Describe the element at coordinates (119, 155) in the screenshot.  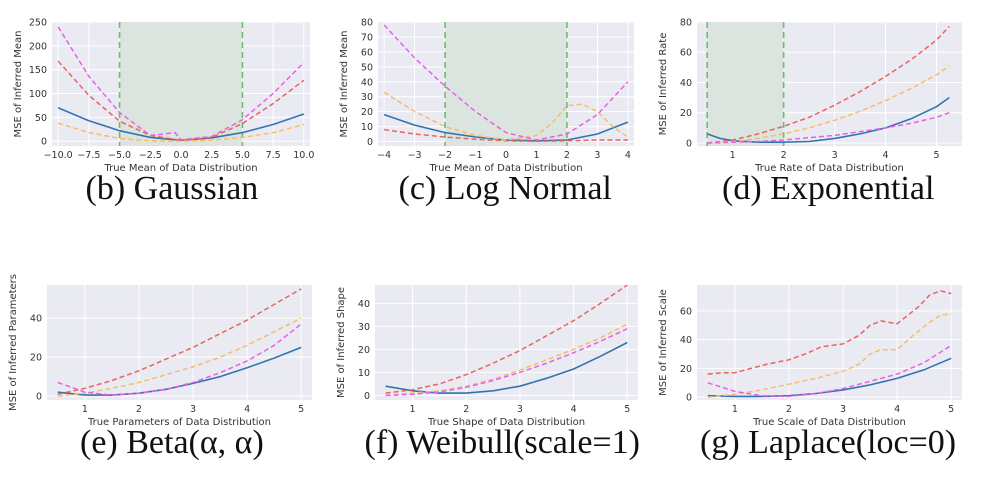
I see `x-tick-label: −5.0` at that location.